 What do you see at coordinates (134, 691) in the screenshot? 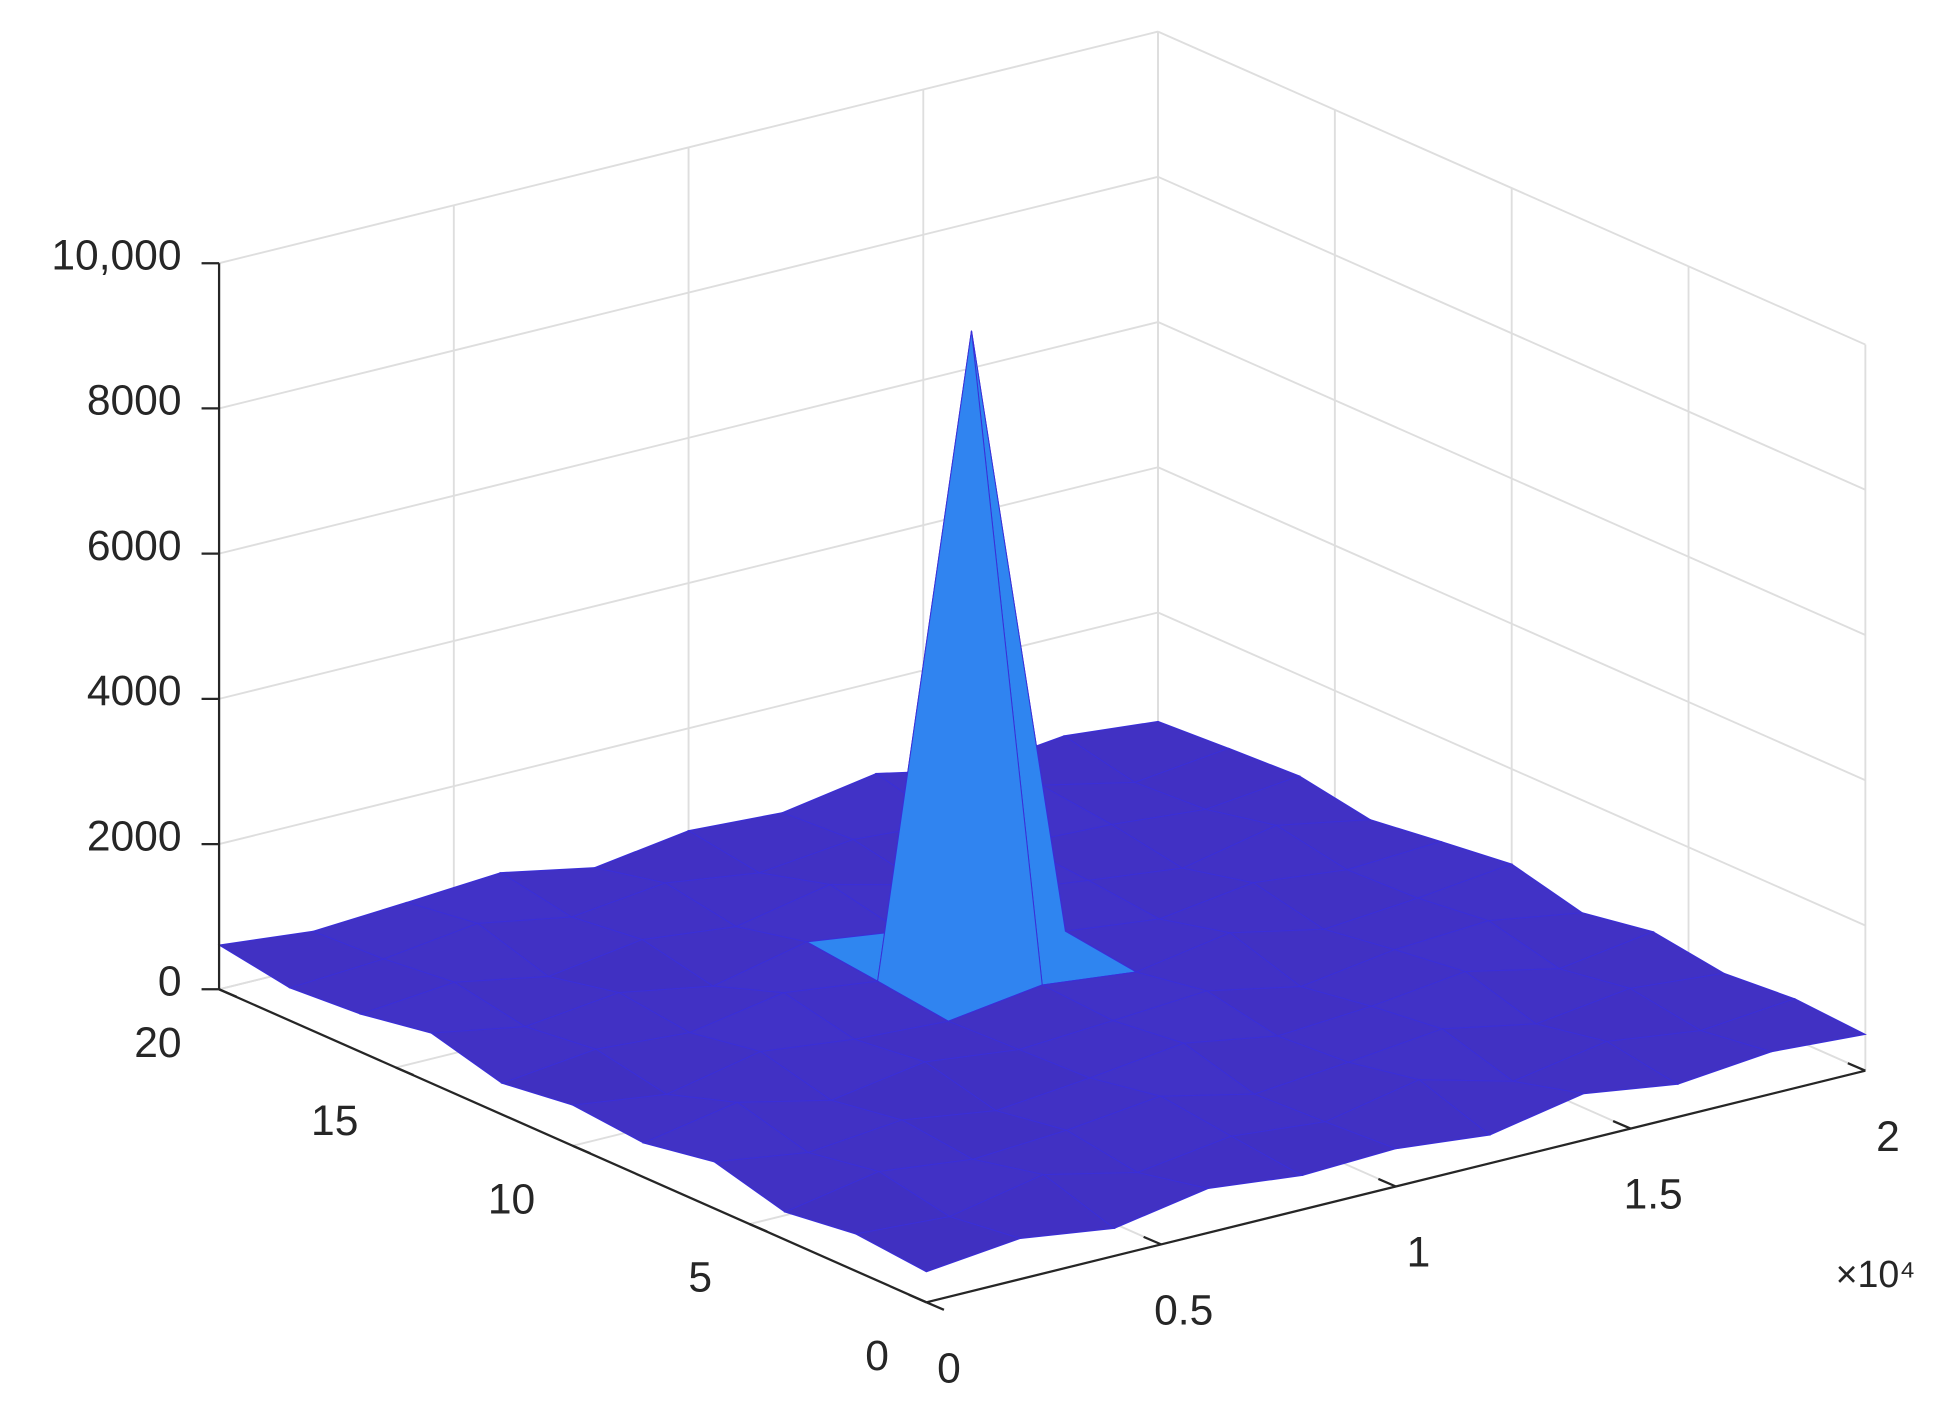
I see `z-tick-label: 4000` at bounding box center [134, 691].